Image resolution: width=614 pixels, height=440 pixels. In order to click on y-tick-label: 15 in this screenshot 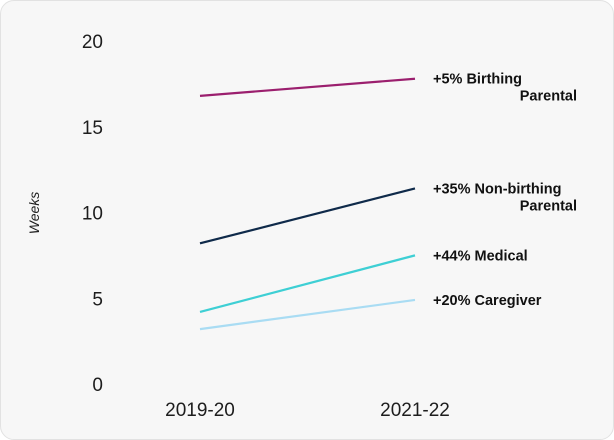, I will do `click(92, 128)`.